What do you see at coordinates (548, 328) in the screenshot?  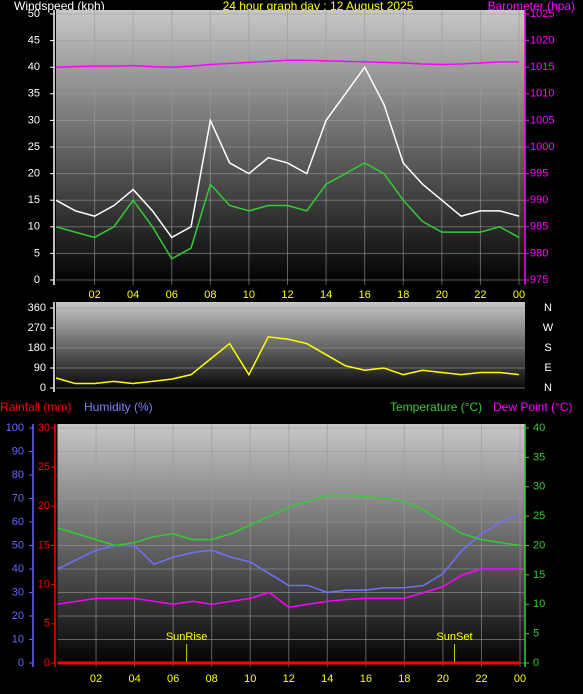 I see `direction-label: W` at bounding box center [548, 328].